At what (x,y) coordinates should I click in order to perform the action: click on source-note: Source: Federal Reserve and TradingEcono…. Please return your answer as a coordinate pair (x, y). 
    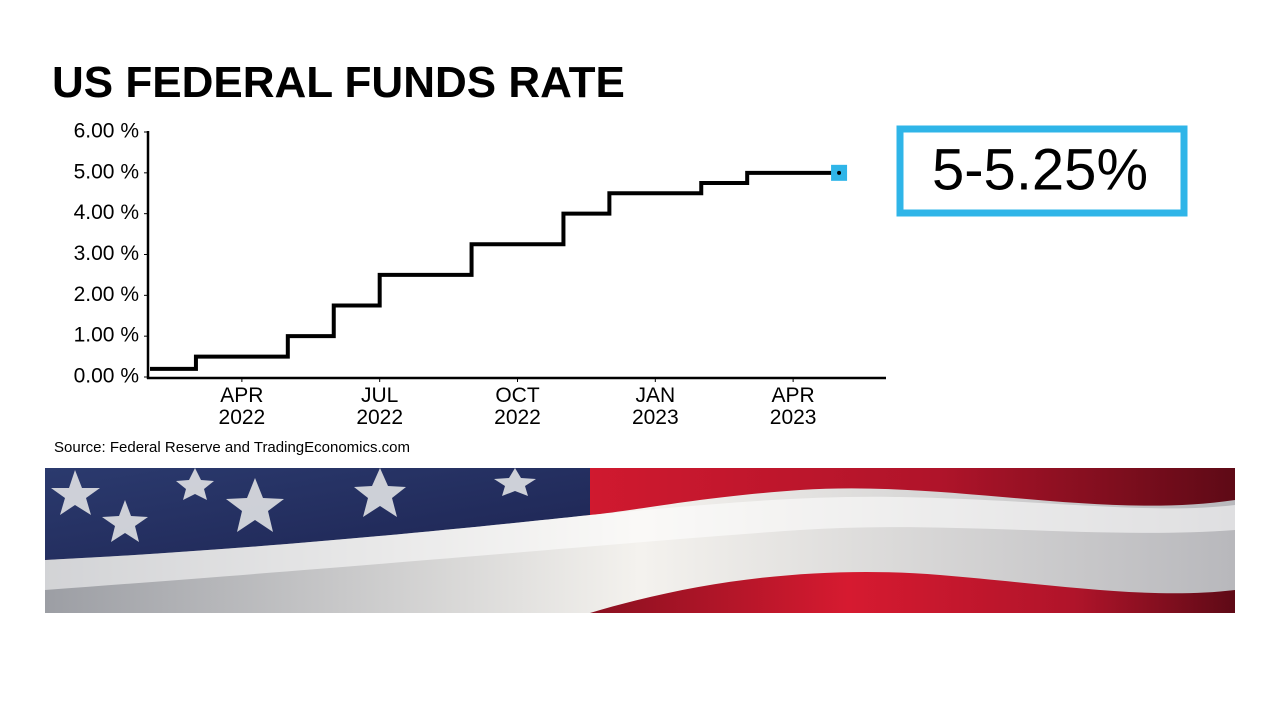
    Looking at the image, I should click on (232, 447).